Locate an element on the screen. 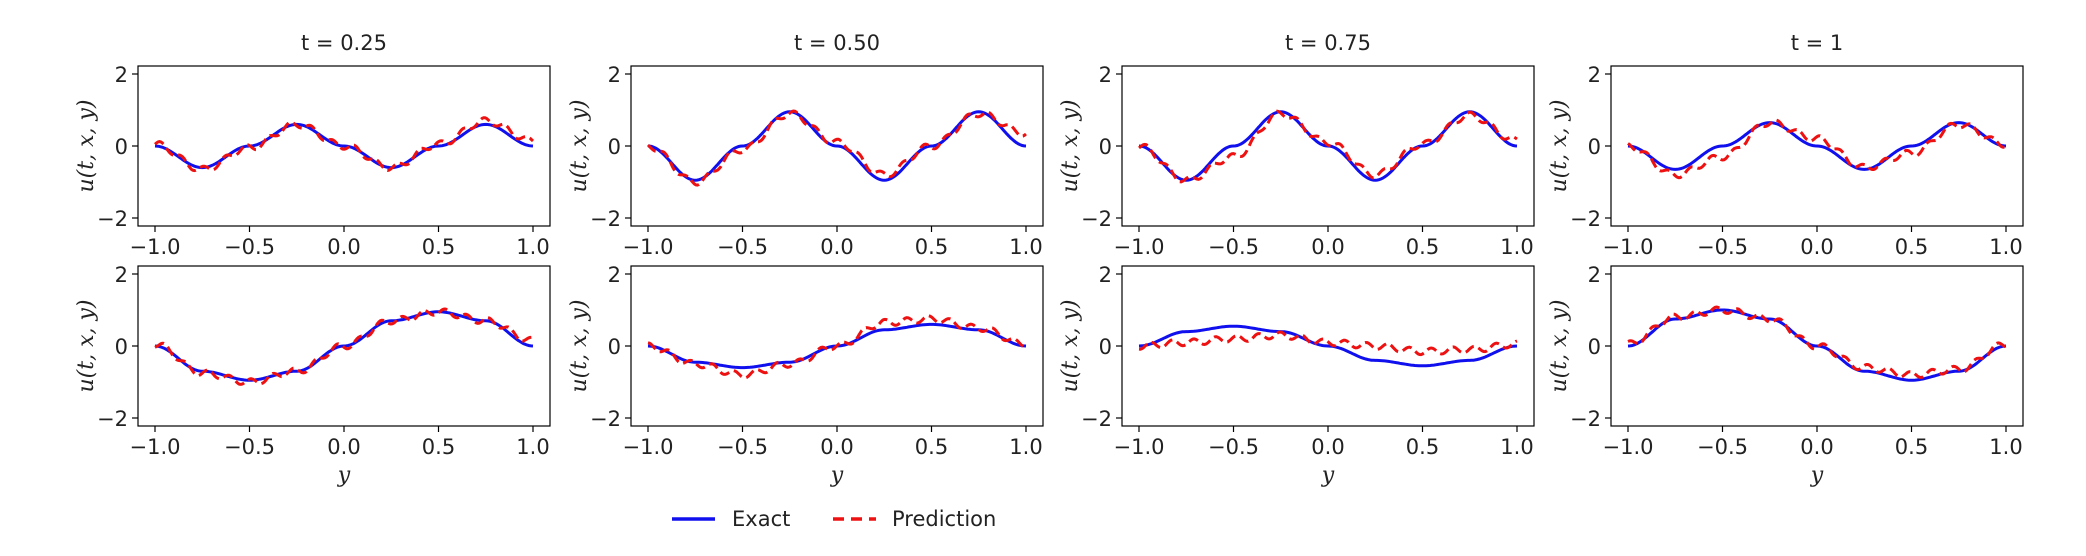 The image size is (2086, 556). subplot-3: −1.0 −0.5 0.0 0.5 1.0 2 0 −2 u(t, x, y) t = 0.75 is located at coordinates (1296, 145).